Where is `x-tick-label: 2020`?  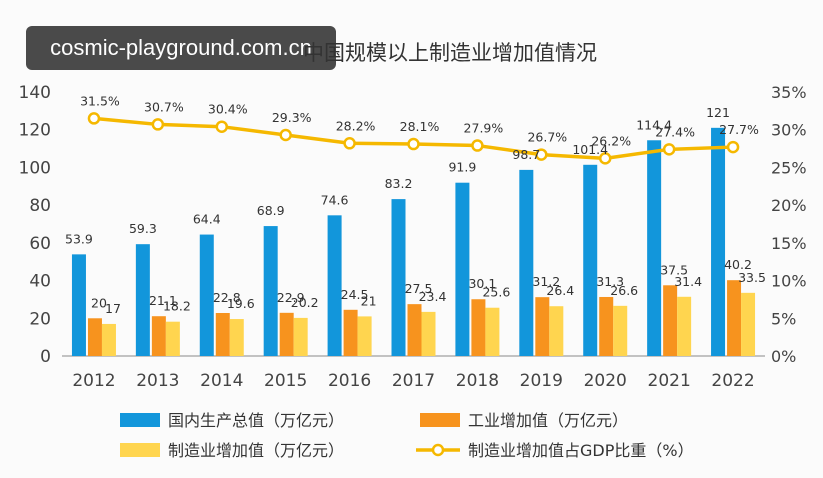 x-tick-label: 2020 is located at coordinates (605, 381).